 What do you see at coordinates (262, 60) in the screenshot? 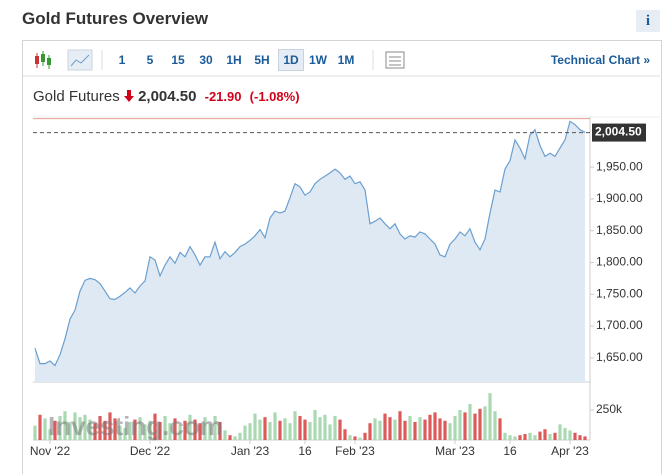
I see `interval-button: 5H` at bounding box center [262, 60].